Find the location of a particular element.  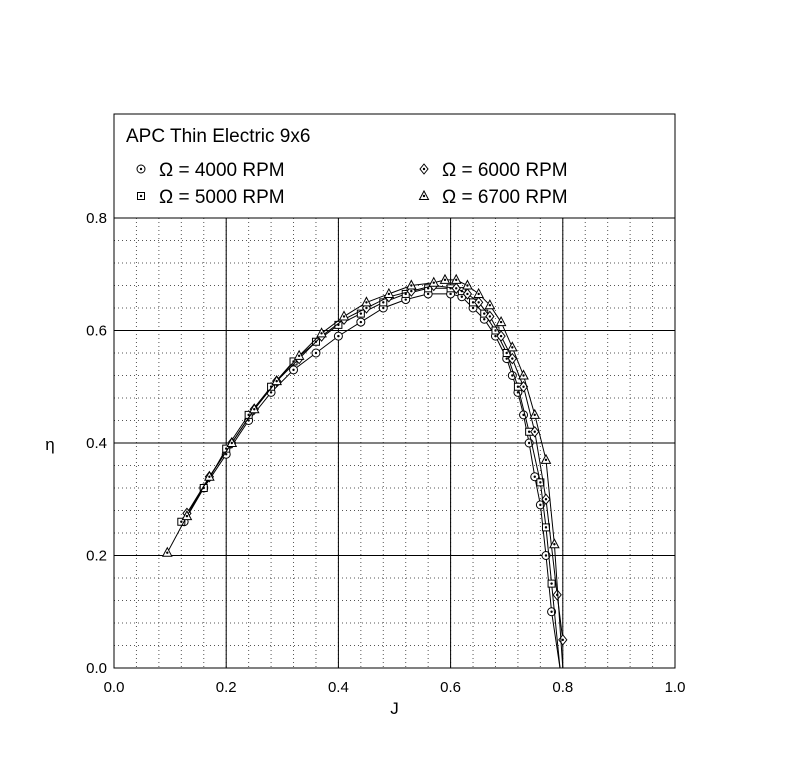

legend-item-3: Ω = 6000 RPM is located at coordinates (493, 170).